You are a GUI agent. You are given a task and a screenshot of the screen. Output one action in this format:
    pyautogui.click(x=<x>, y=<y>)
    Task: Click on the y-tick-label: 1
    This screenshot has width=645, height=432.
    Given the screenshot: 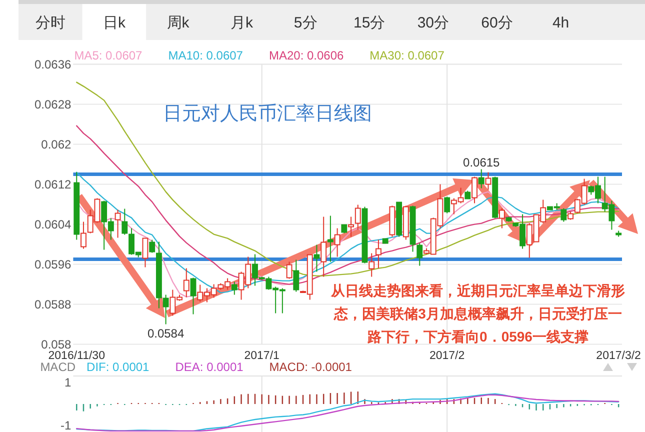 What is the action you would take?
    pyautogui.click(x=68, y=383)
    